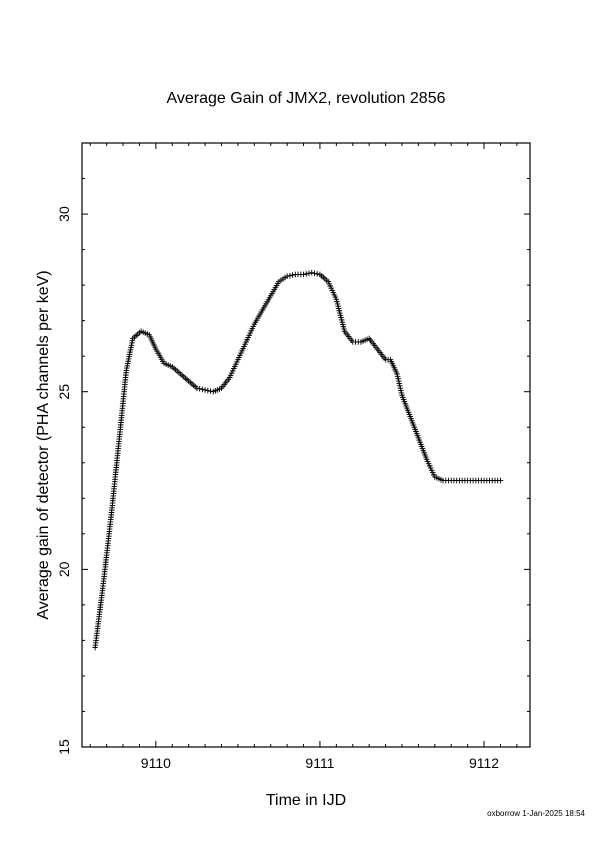  What do you see at coordinates (306, 800) in the screenshot?
I see `x-axis-label: Time in IJD` at bounding box center [306, 800].